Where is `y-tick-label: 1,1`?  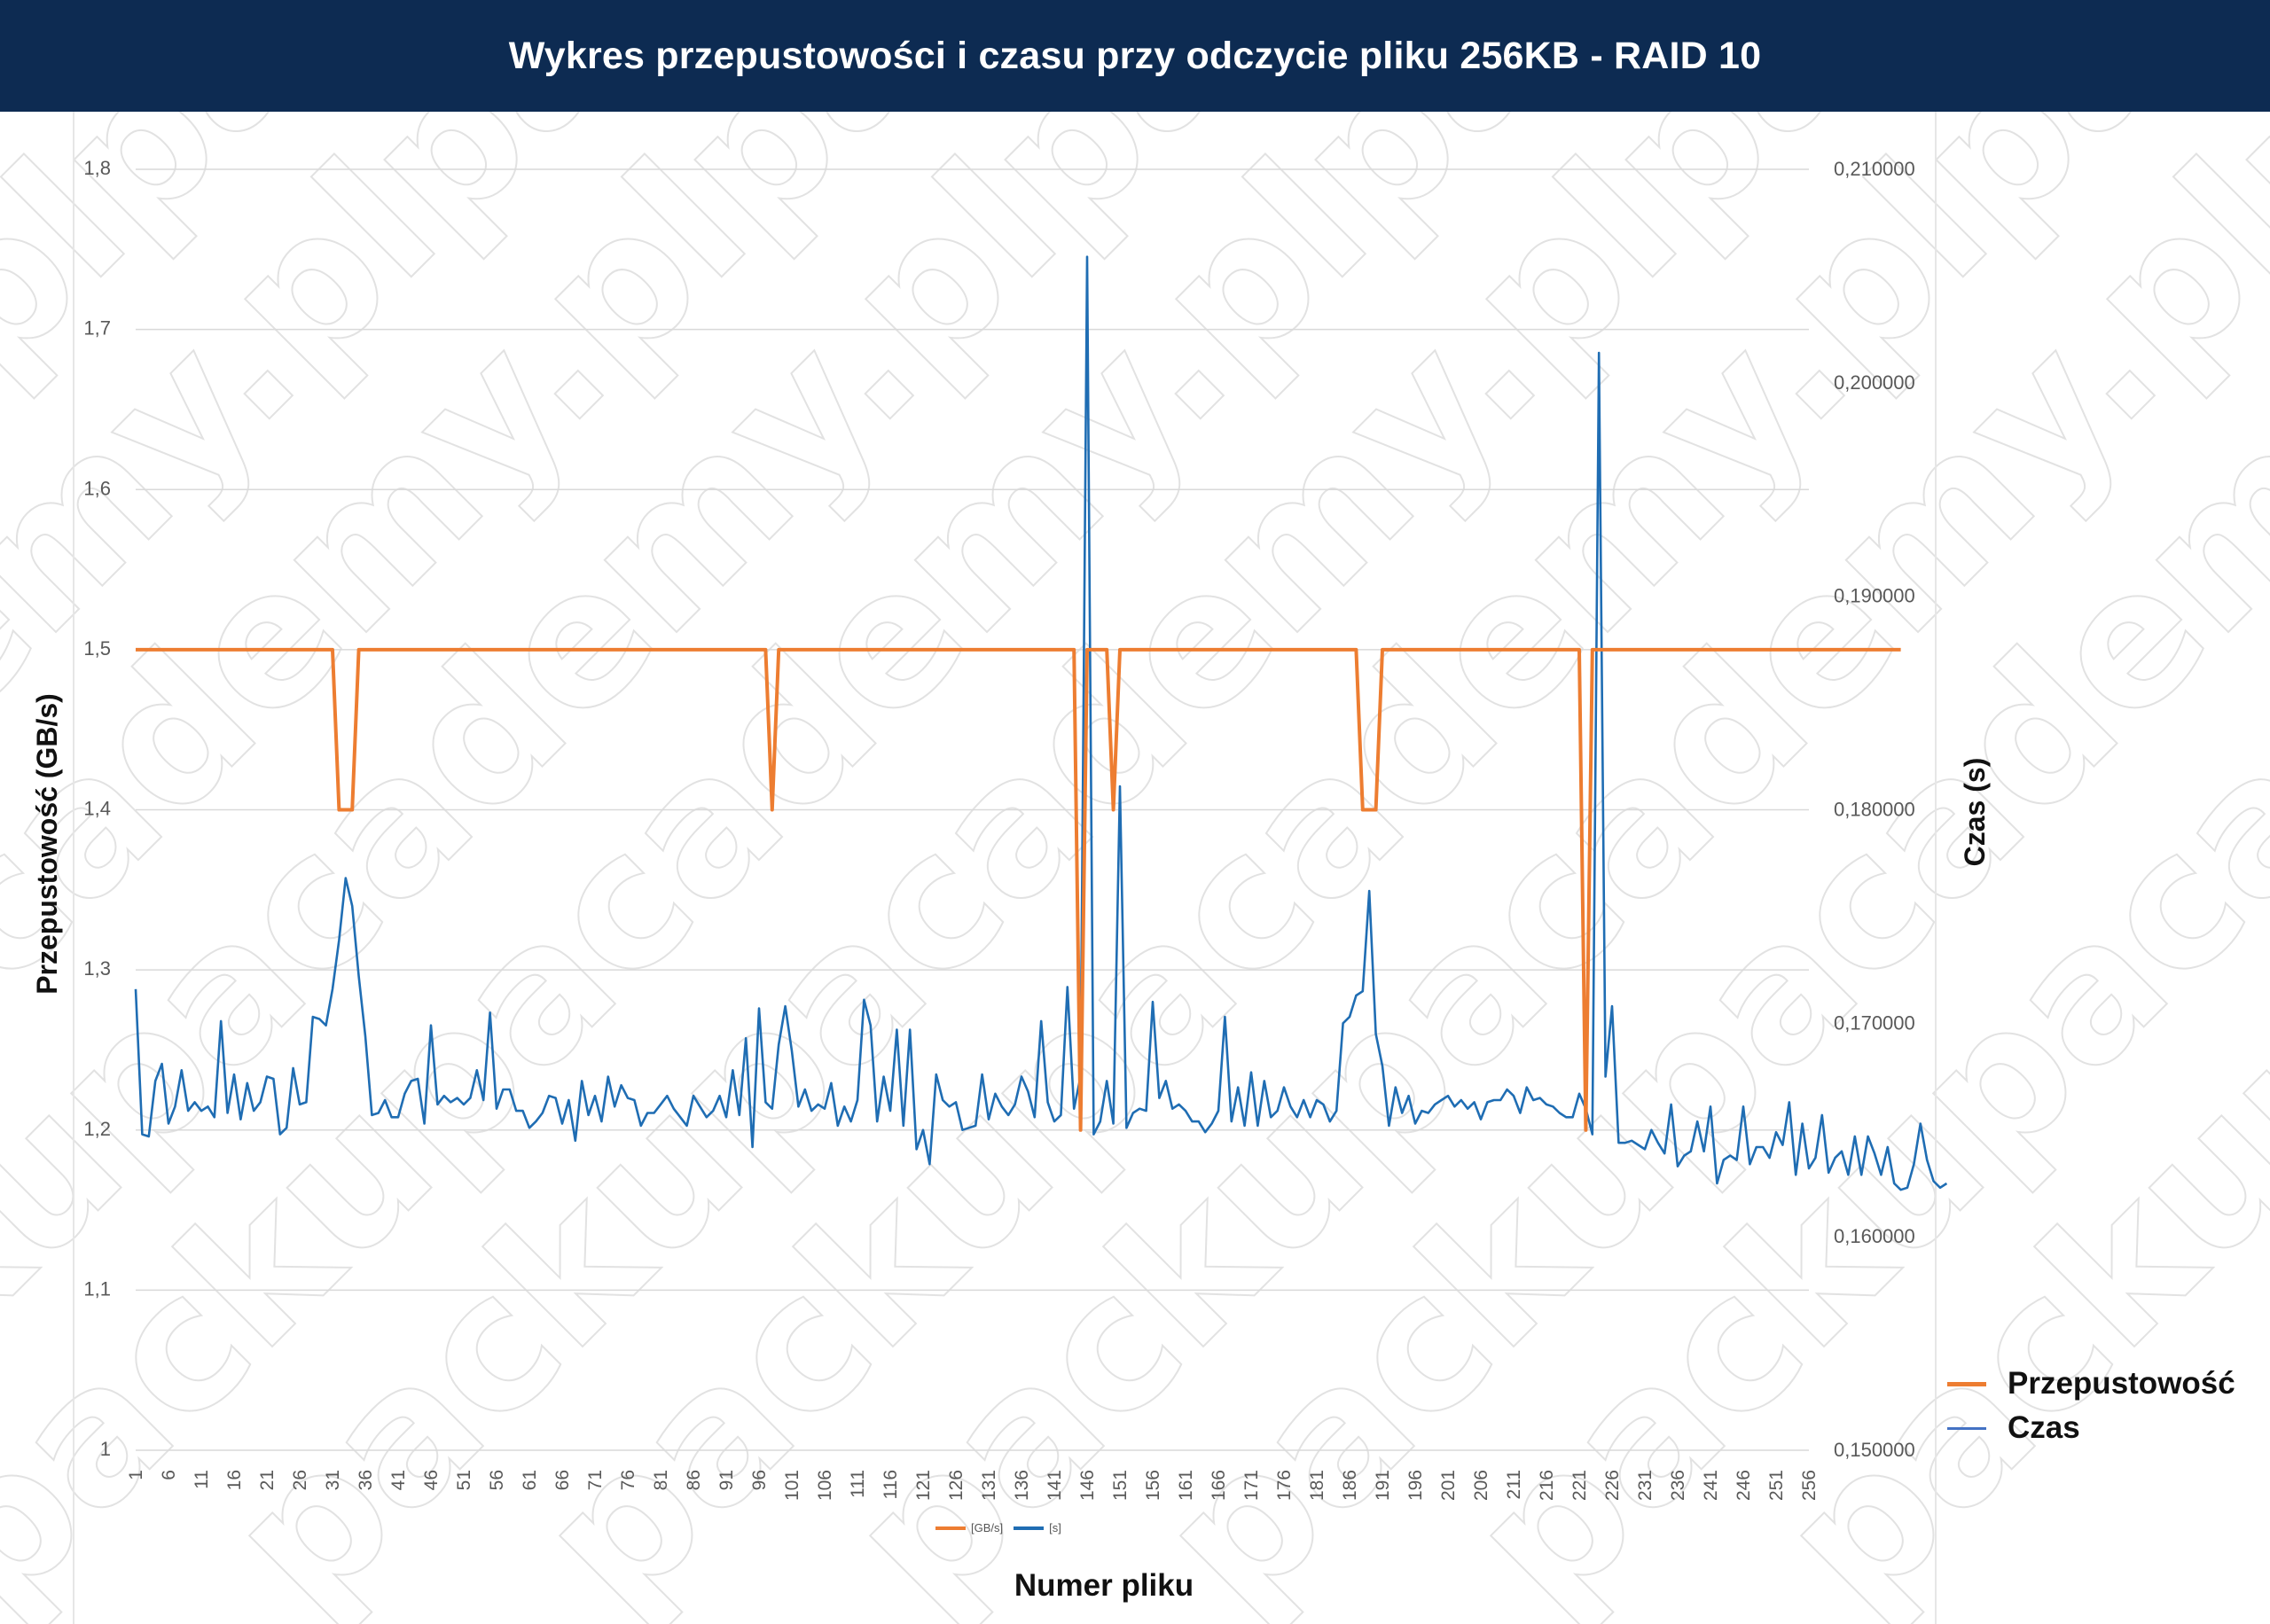
y-tick-label: 1,1 is located at coordinates (97, 1288).